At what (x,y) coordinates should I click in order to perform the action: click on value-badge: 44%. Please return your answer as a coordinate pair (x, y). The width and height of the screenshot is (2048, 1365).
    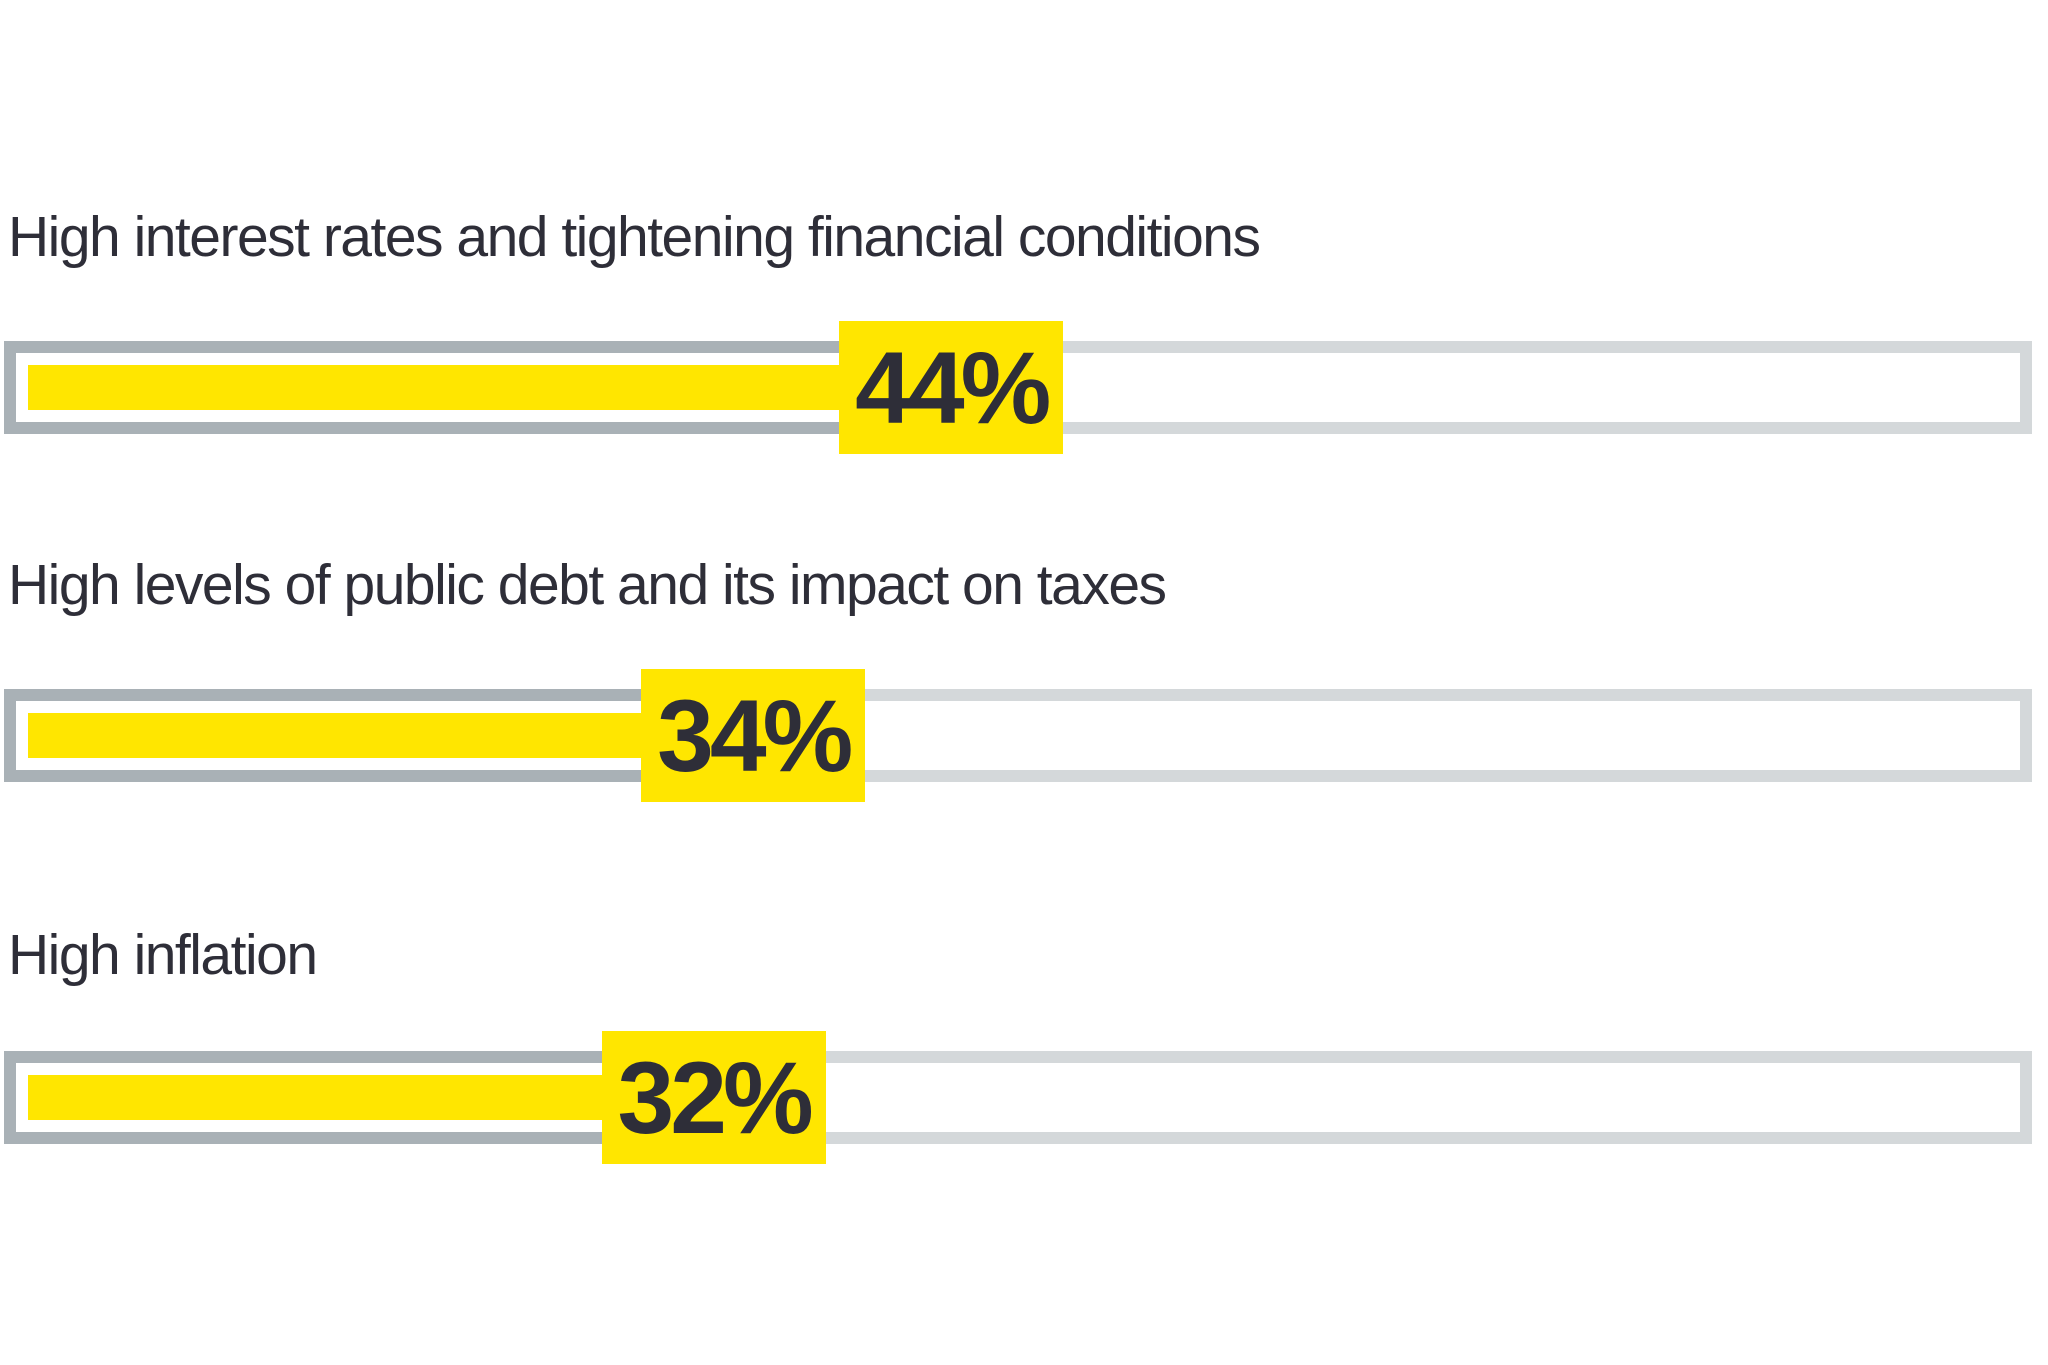
    Looking at the image, I should click on (951, 387).